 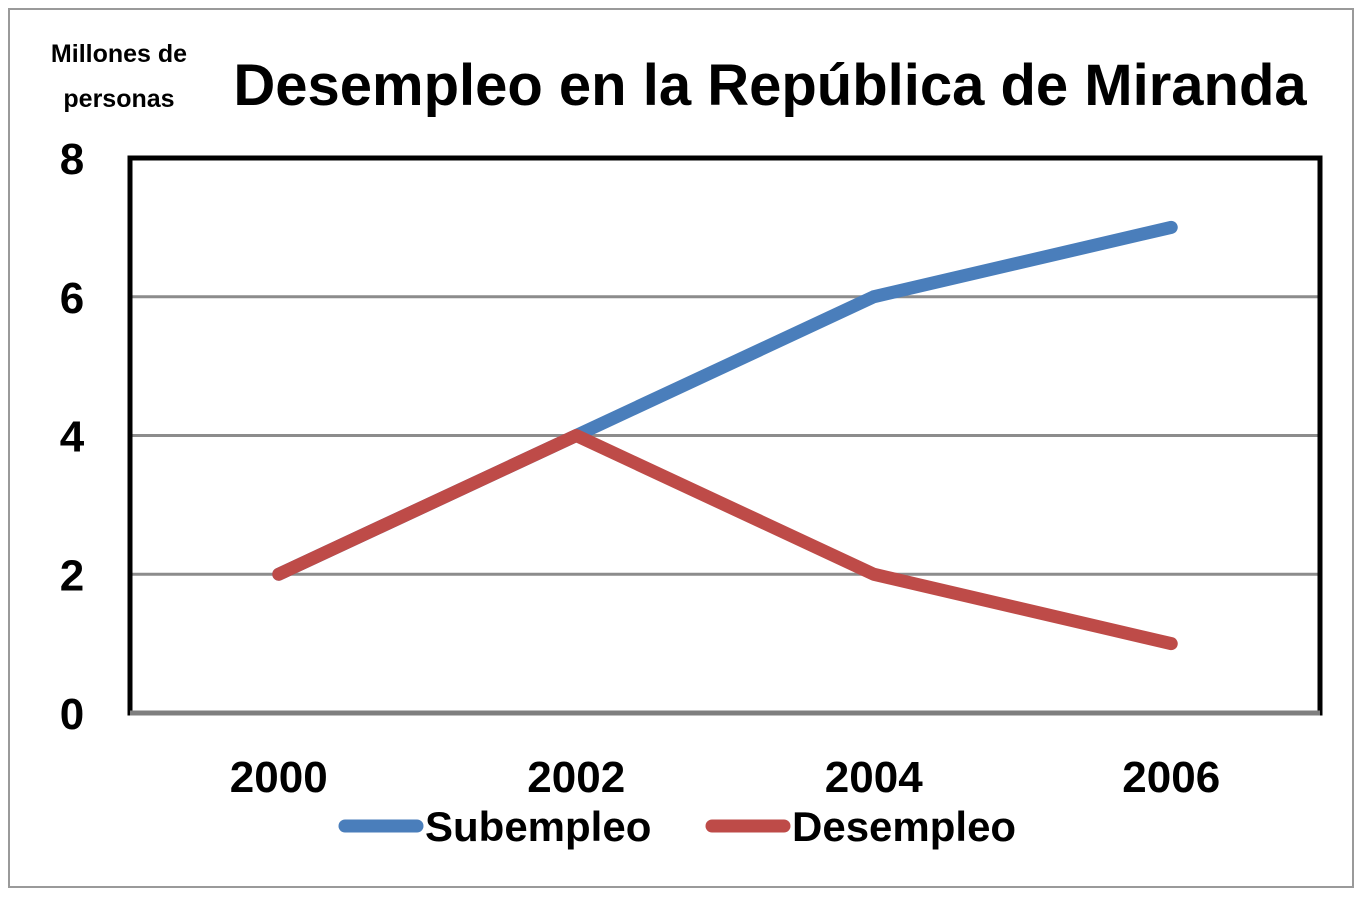 What do you see at coordinates (576, 777) in the screenshot?
I see `x-tick-label: 2002` at bounding box center [576, 777].